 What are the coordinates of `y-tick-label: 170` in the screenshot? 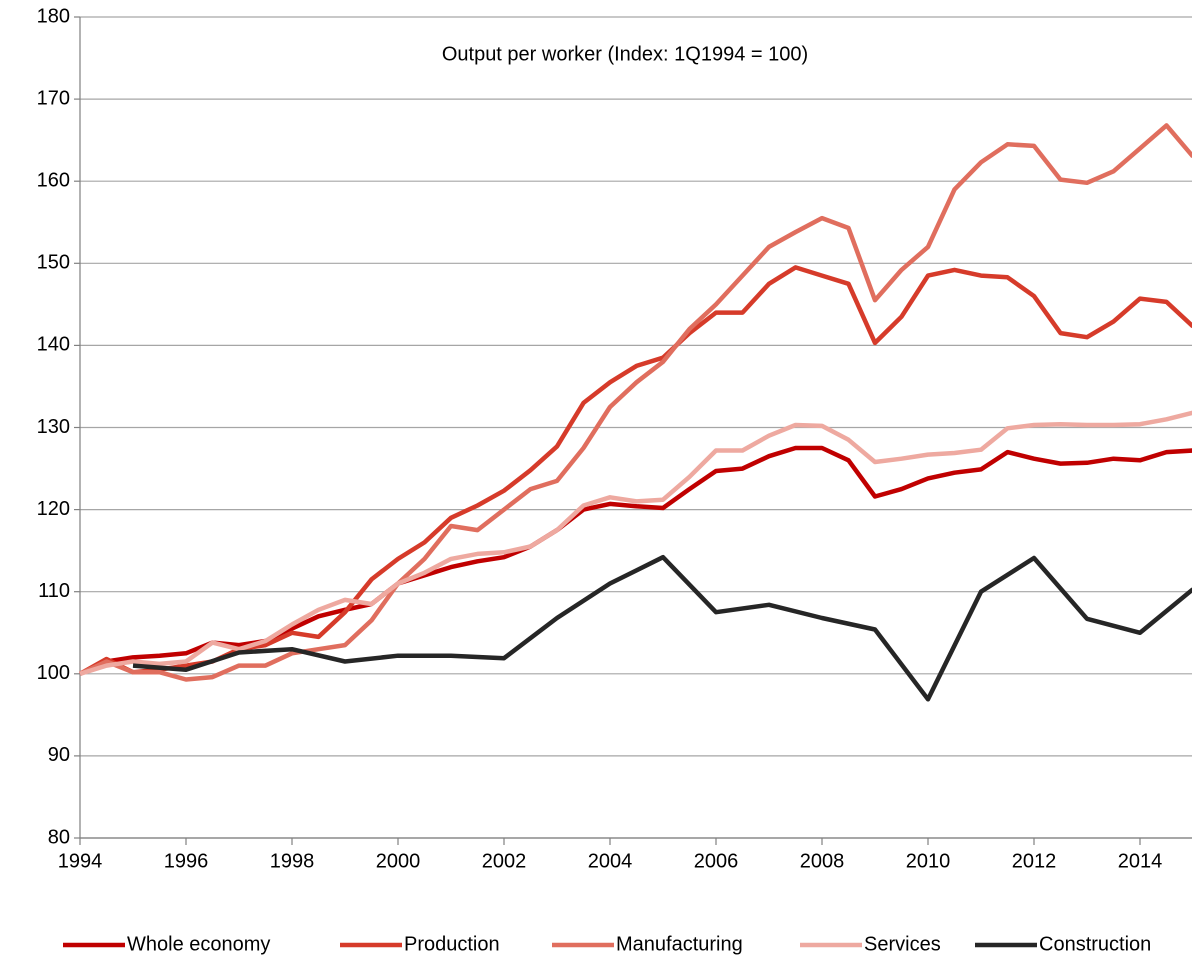 It's located at (53, 98).